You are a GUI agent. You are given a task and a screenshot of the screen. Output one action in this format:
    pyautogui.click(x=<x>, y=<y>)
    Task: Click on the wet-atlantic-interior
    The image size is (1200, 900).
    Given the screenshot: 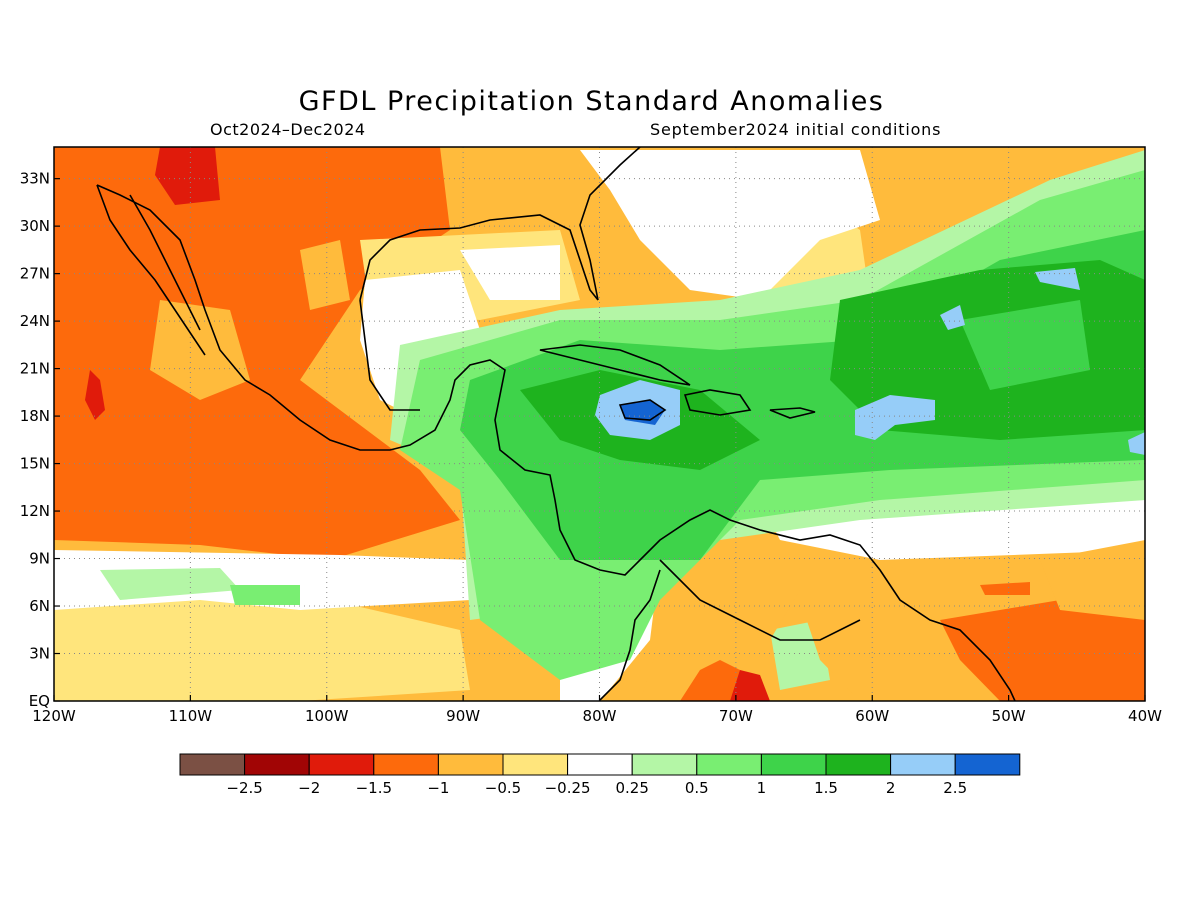 What is the action you would take?
    pyautogui.click(x=1025, y=345)
    